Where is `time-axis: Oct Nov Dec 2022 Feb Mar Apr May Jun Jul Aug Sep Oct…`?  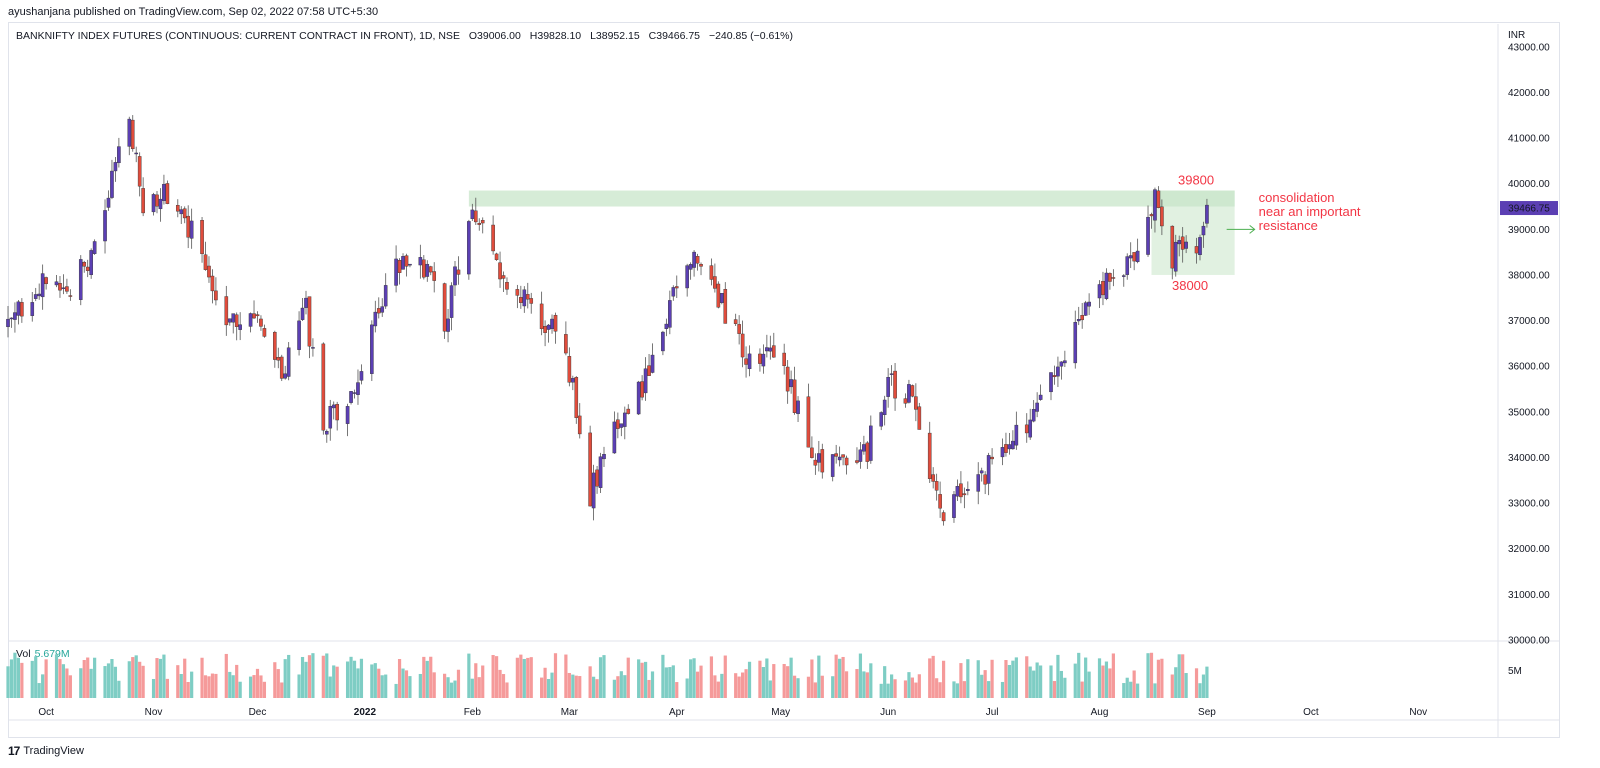 time-axis: Oct Nov Dec 2022 Feb Mar Apr May Jun Jul Aug Sep Oct… is located at coordinates (732, 712).